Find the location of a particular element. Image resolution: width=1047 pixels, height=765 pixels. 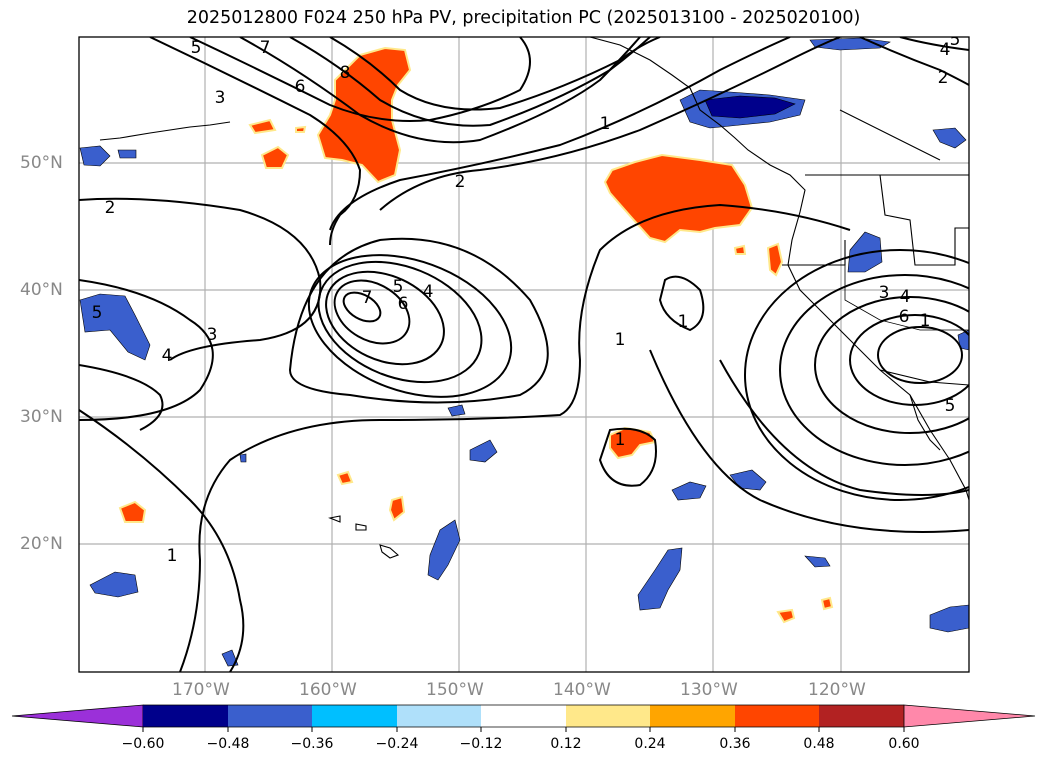

colorbar-tick-label: 0.60 is located at coordinates (904, 744).